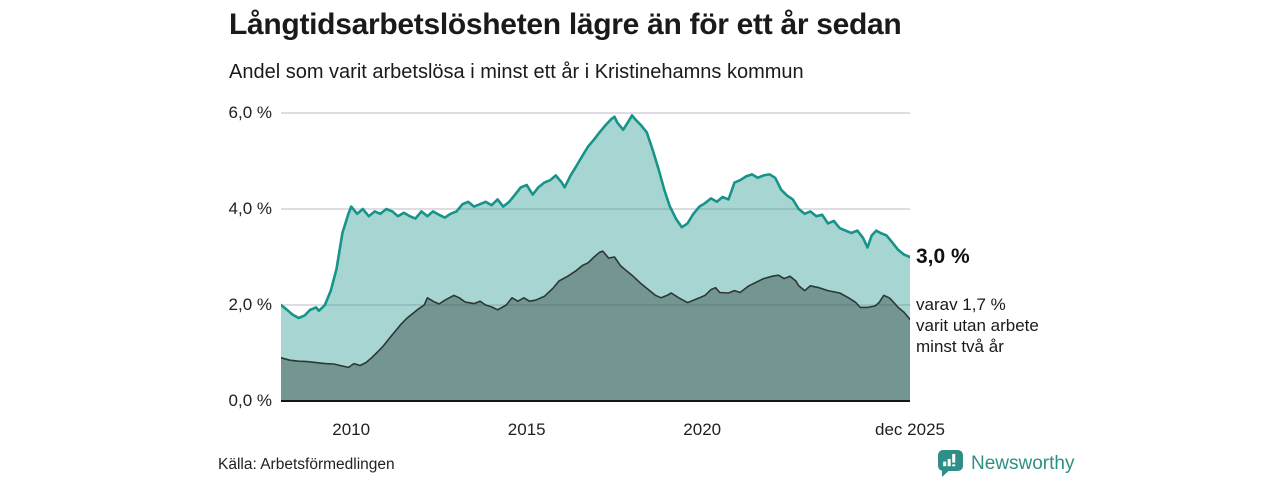 The height and width of the screenshot is (480, 1280). Describe the element at coordinates (250, 304) in the screenshot. I see `y-axis-label: 2,0 %` at that location.